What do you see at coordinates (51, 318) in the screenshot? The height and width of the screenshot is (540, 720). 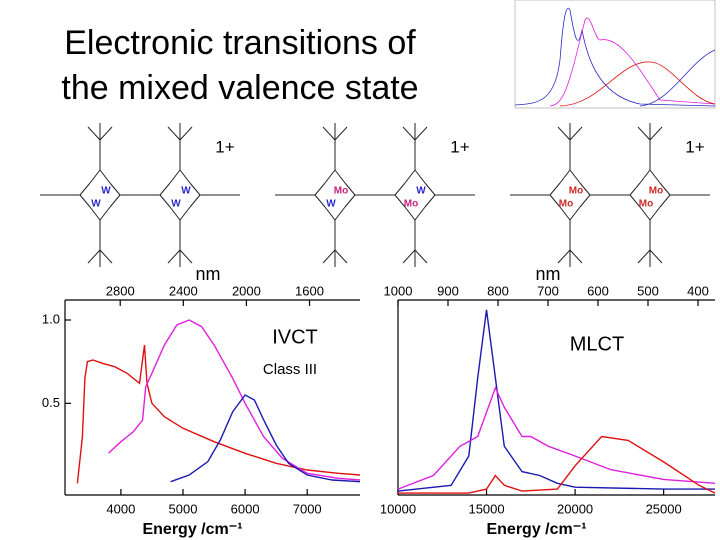 I see `y-tick-label: 1.0` at bounding box center [51, 318].